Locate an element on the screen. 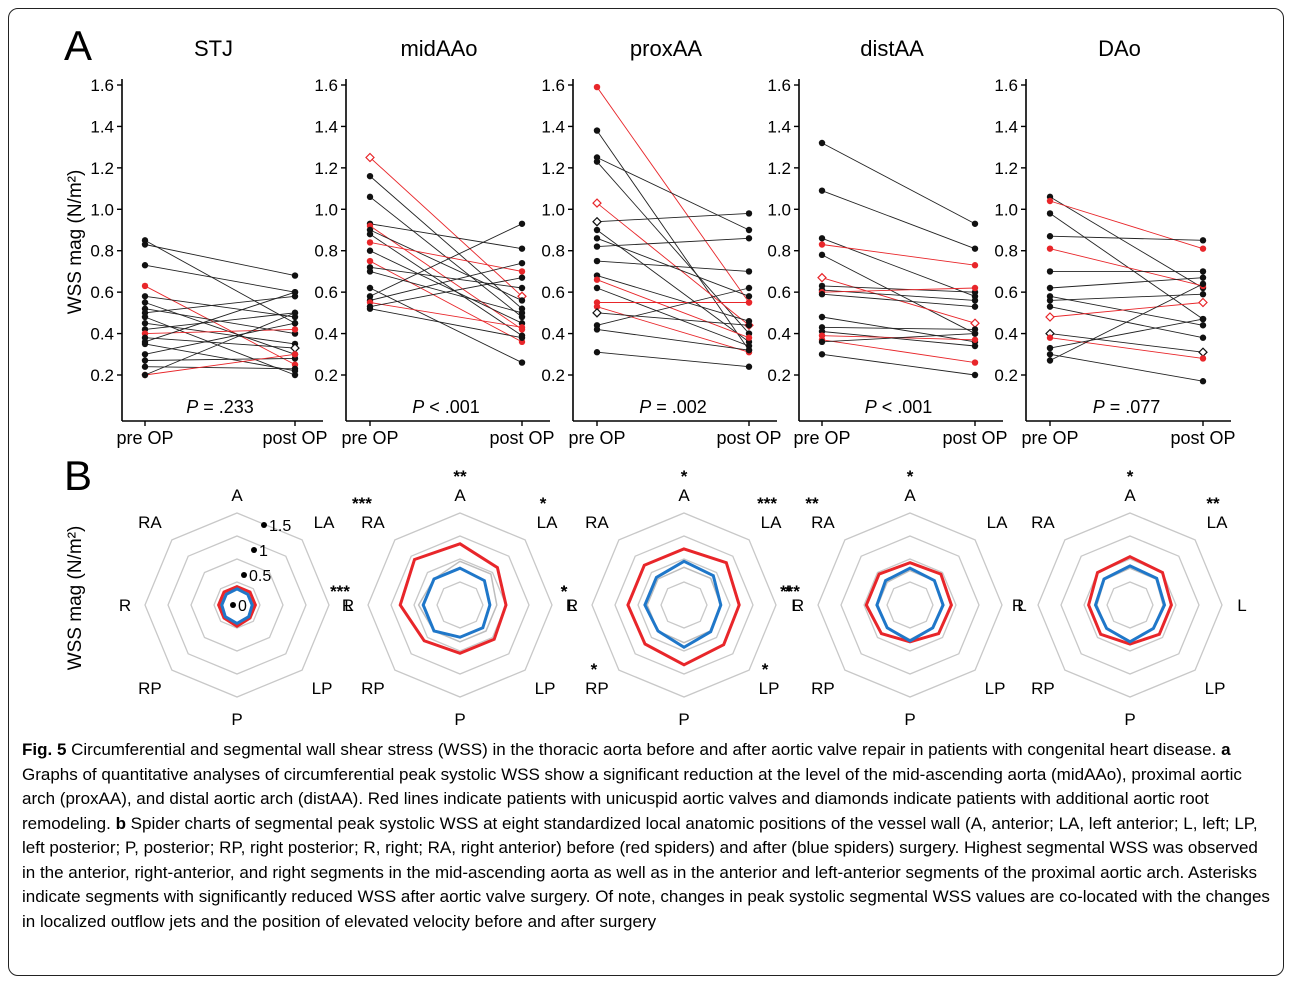  scale-label: 0 is located at coordinates (242, 606).